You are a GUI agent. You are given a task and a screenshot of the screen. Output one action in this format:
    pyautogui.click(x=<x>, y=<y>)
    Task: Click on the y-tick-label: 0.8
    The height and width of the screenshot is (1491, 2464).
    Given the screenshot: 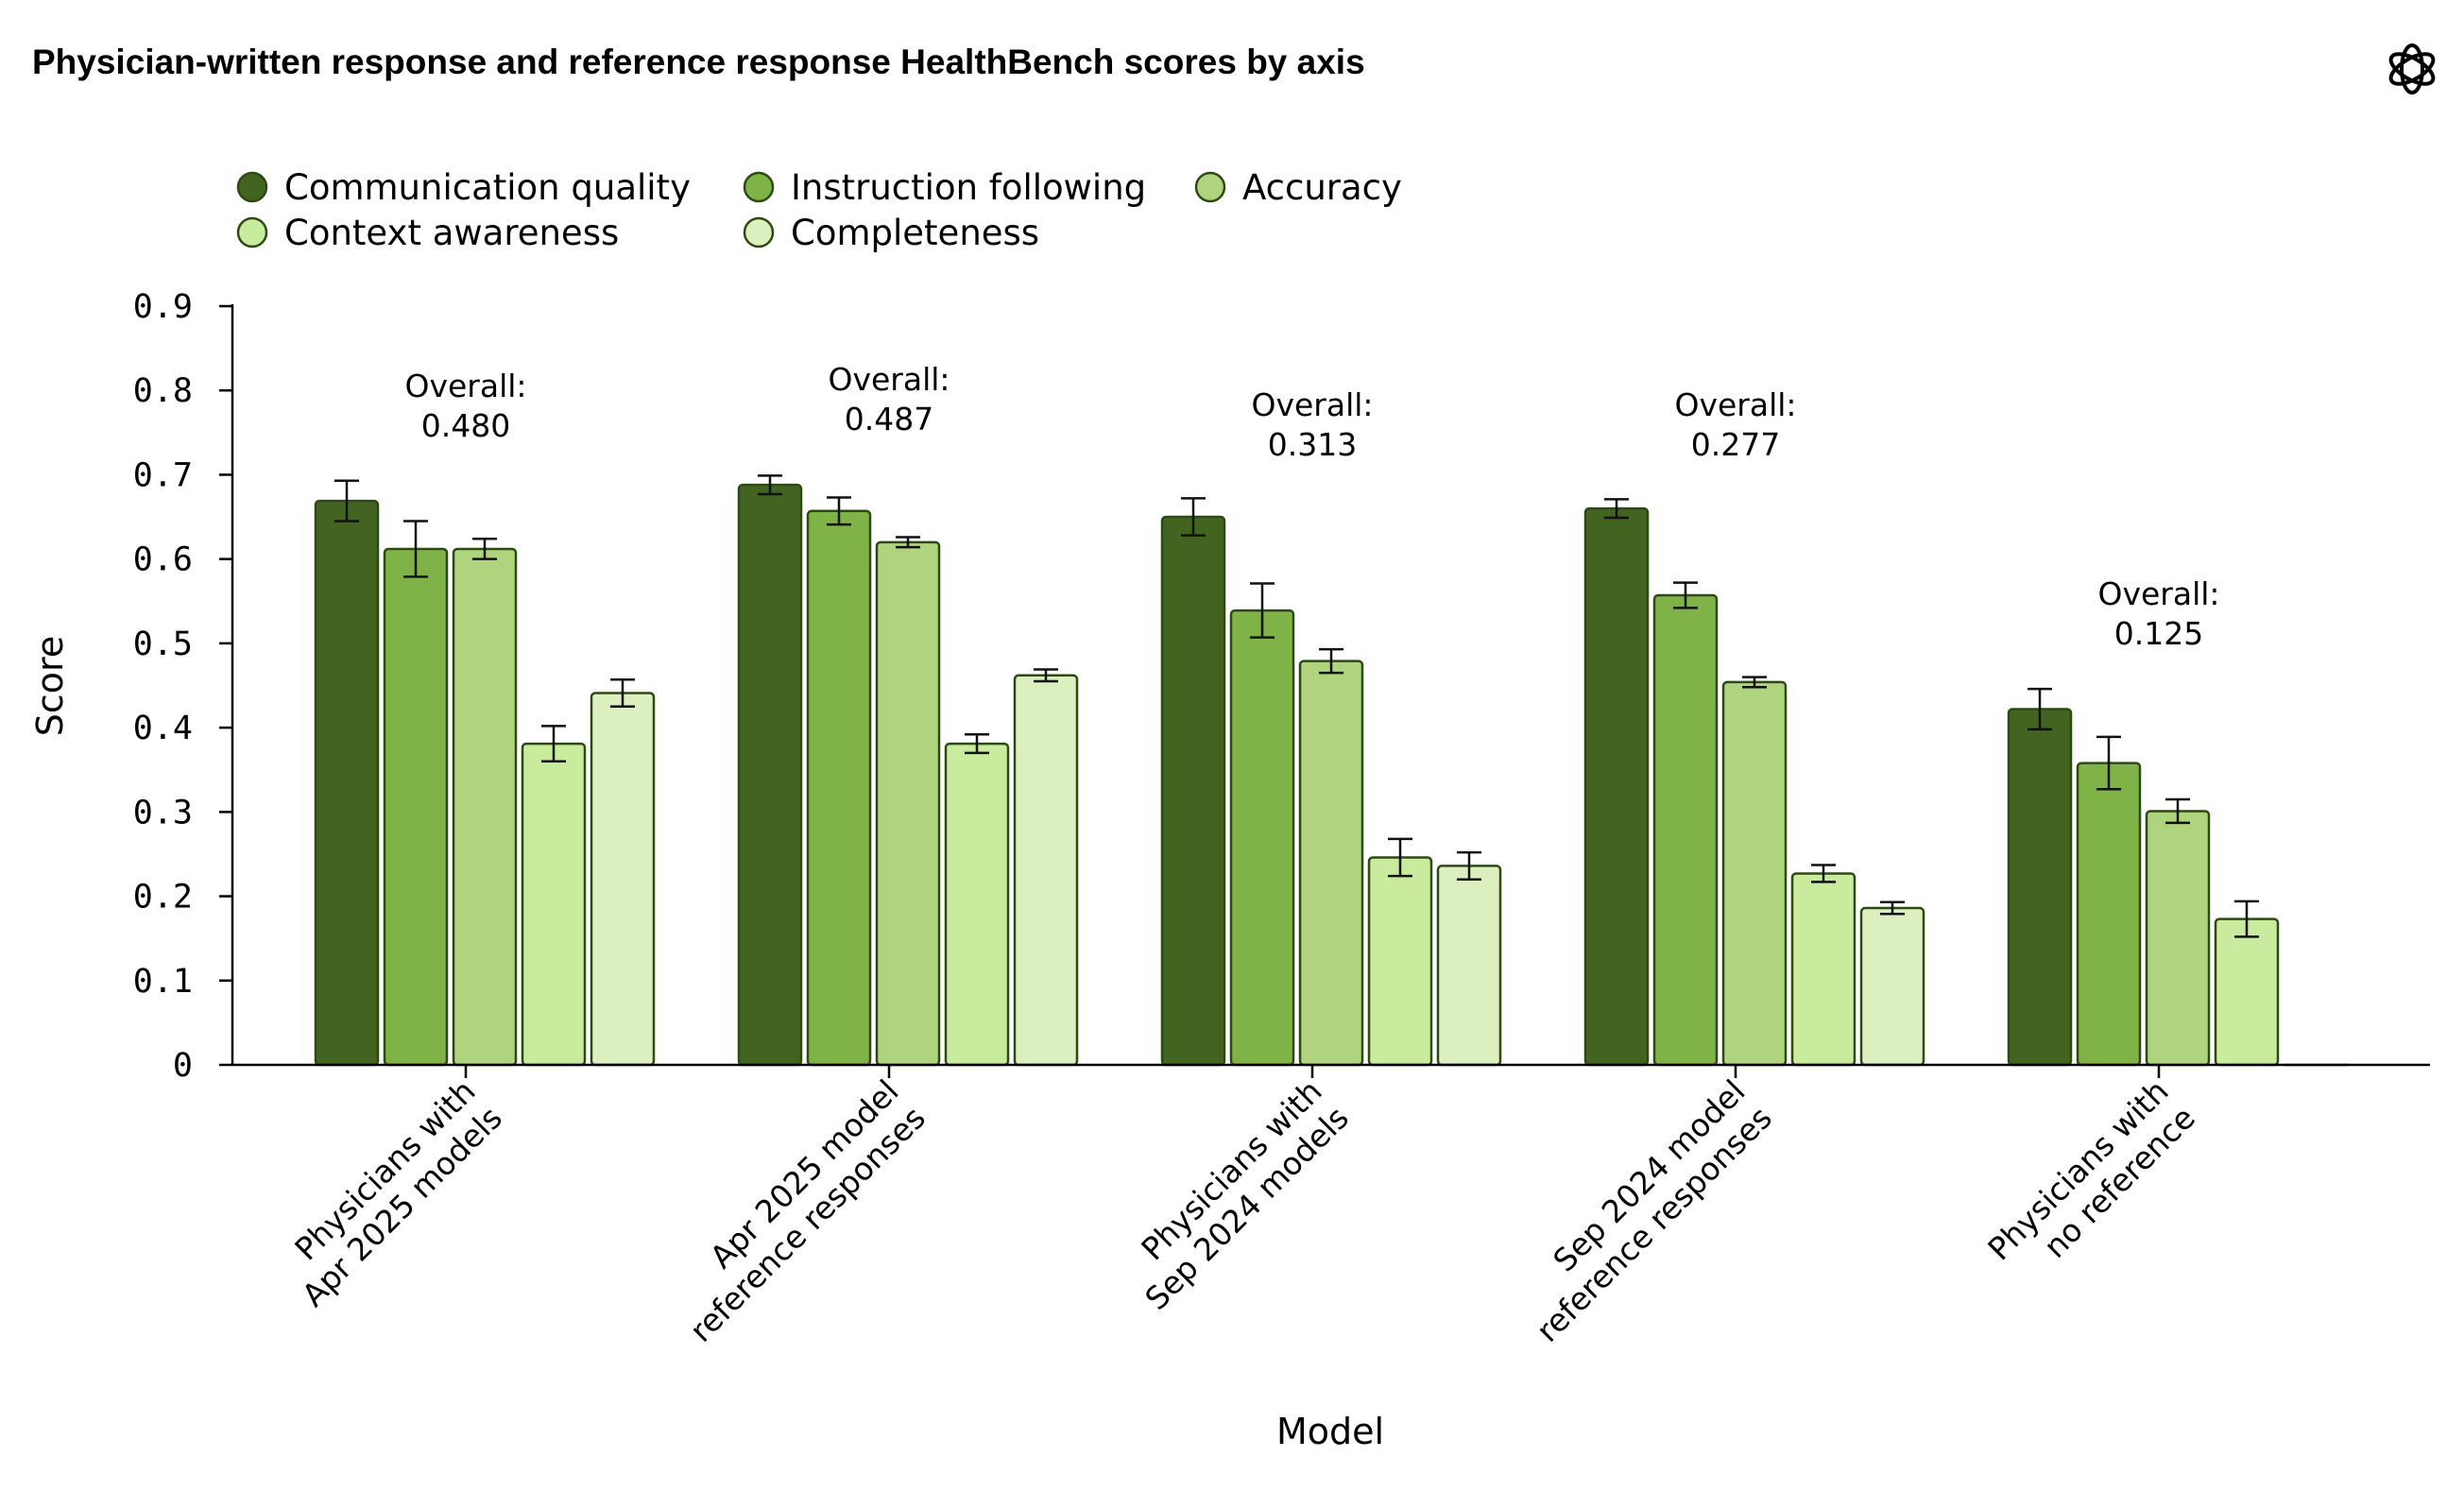 What is the action you would take?
    pyautogui.click(x=163, y=391)
    